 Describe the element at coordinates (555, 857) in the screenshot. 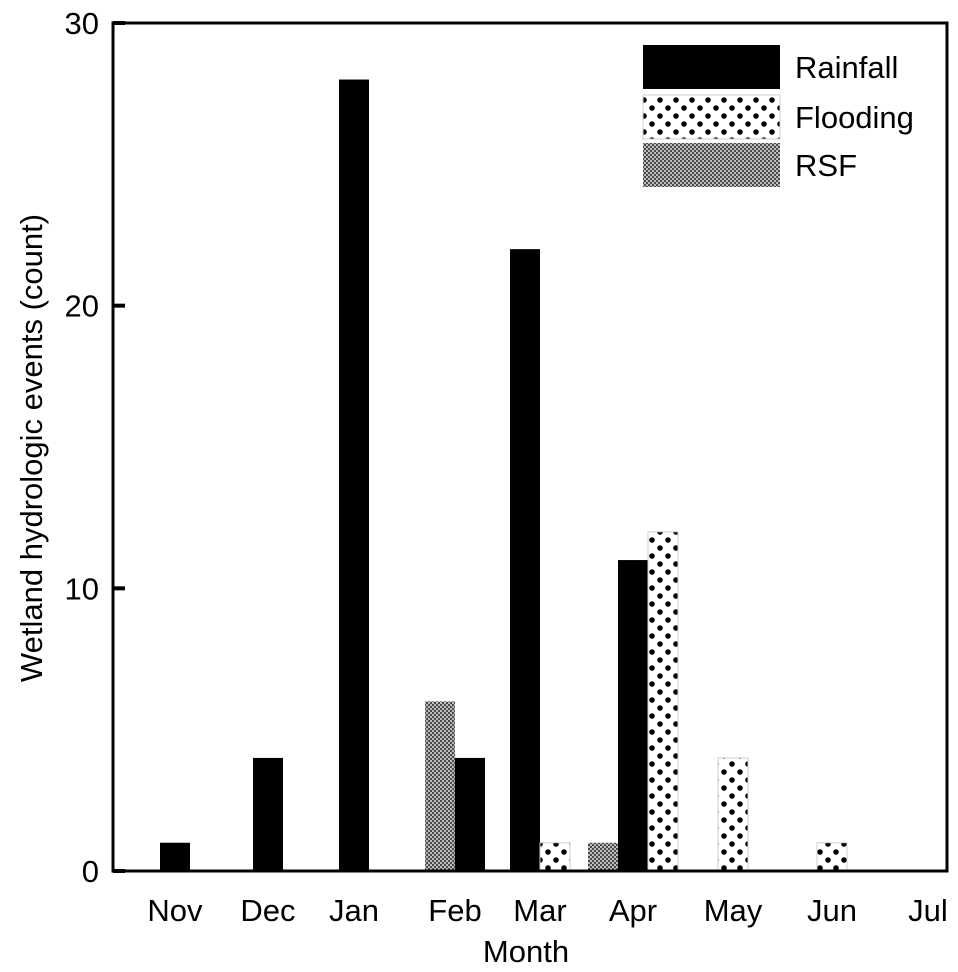

I see `bar-flooding-mar` at that location.